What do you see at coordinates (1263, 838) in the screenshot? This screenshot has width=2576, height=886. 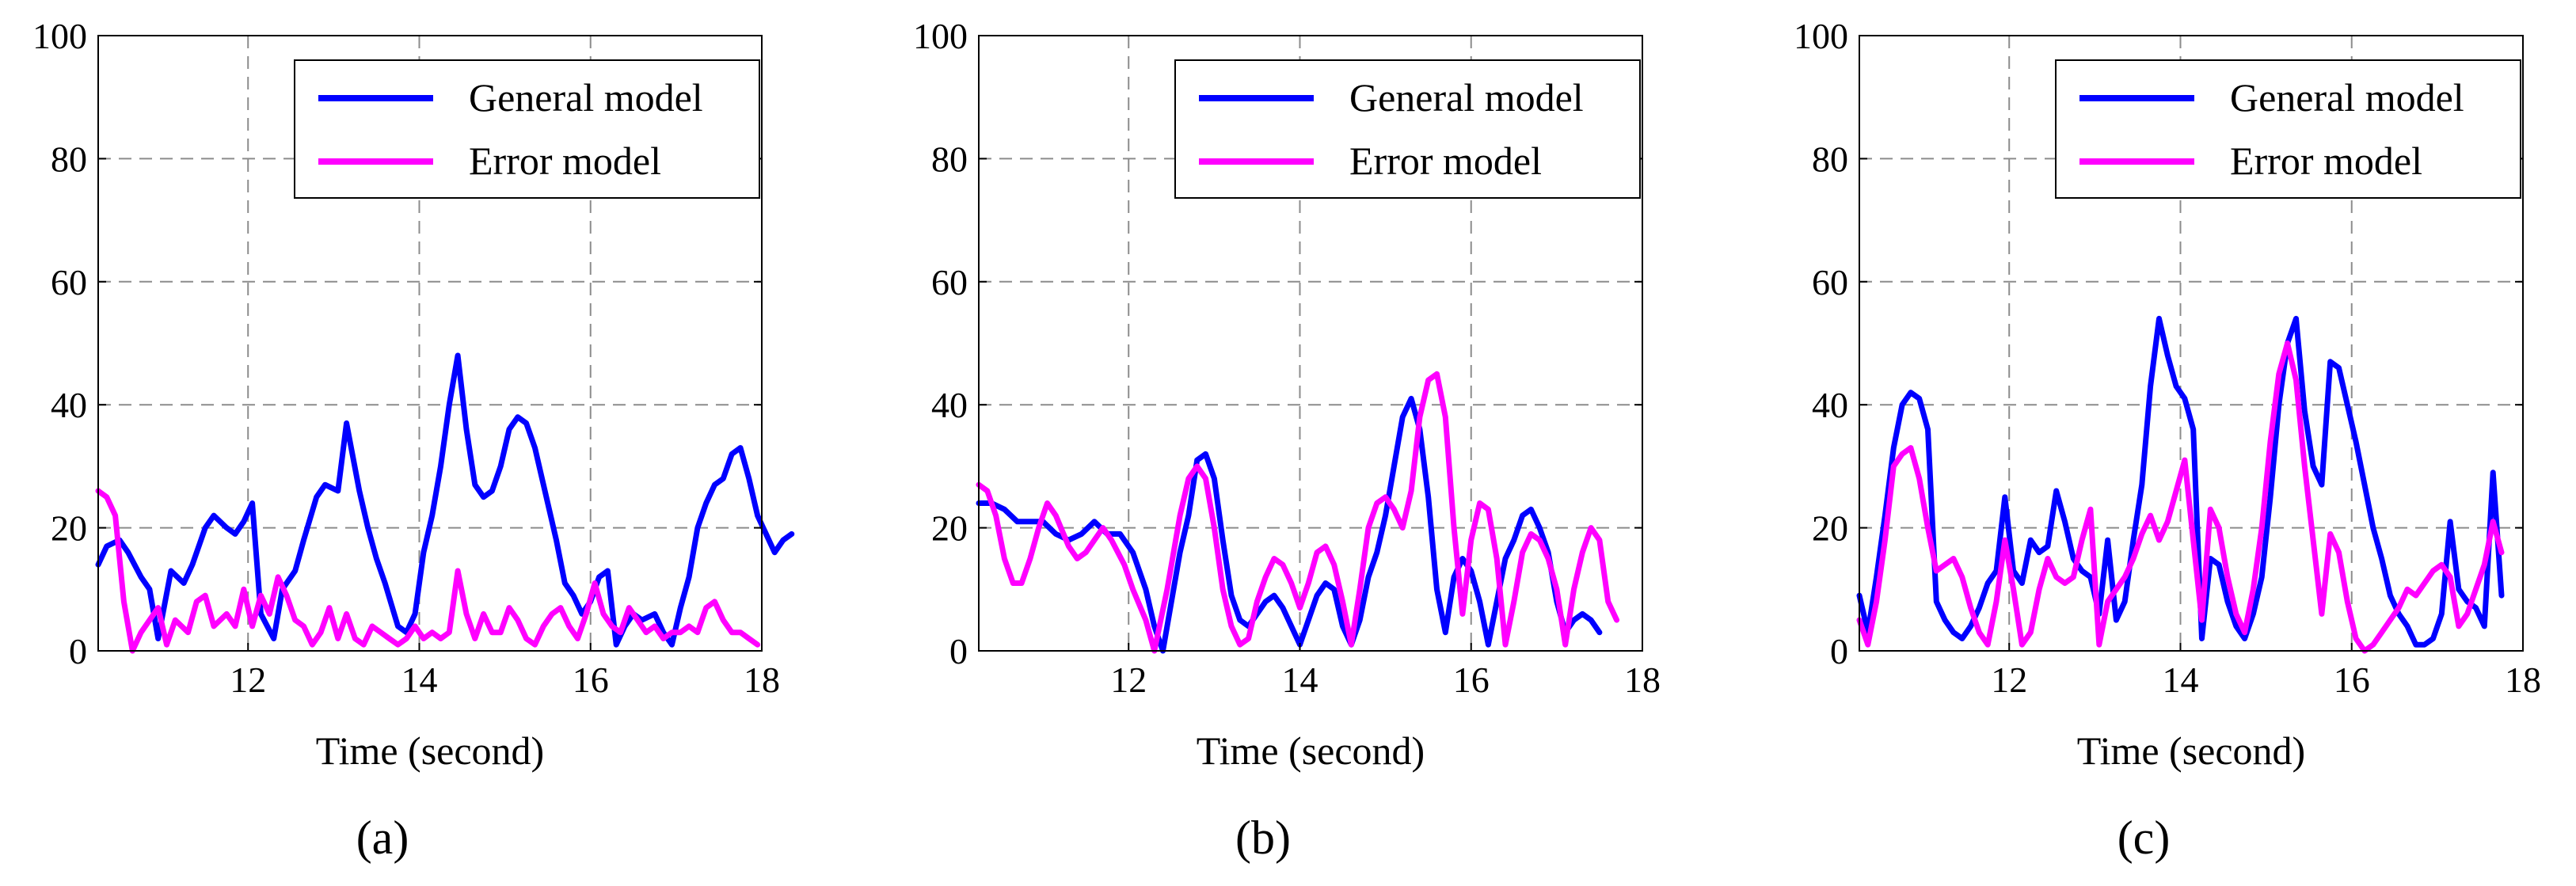 I see `panel-label: (b)` at bounding box center [1263, 838].